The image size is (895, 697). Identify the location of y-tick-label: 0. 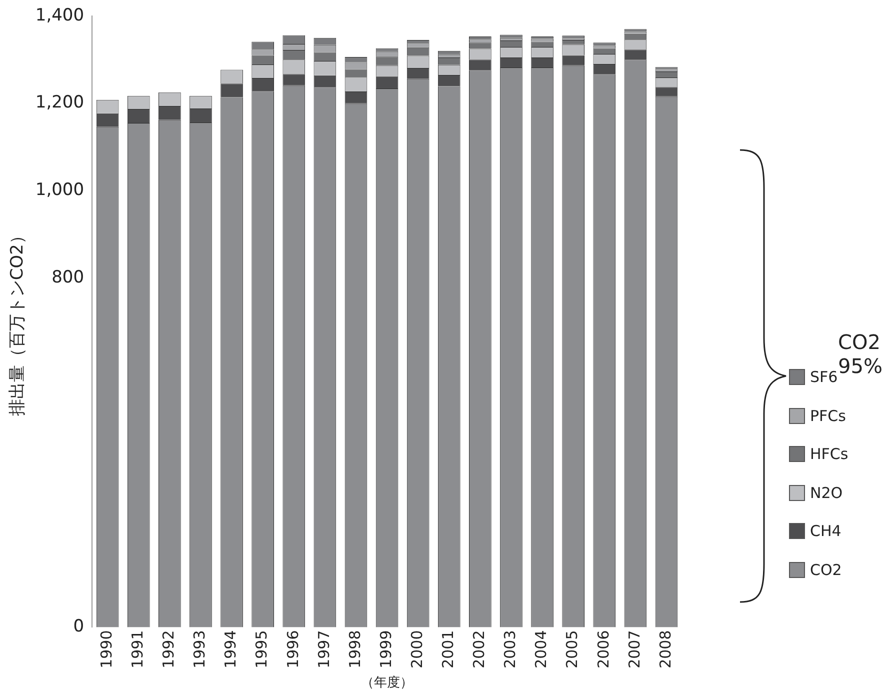
(78, 626).